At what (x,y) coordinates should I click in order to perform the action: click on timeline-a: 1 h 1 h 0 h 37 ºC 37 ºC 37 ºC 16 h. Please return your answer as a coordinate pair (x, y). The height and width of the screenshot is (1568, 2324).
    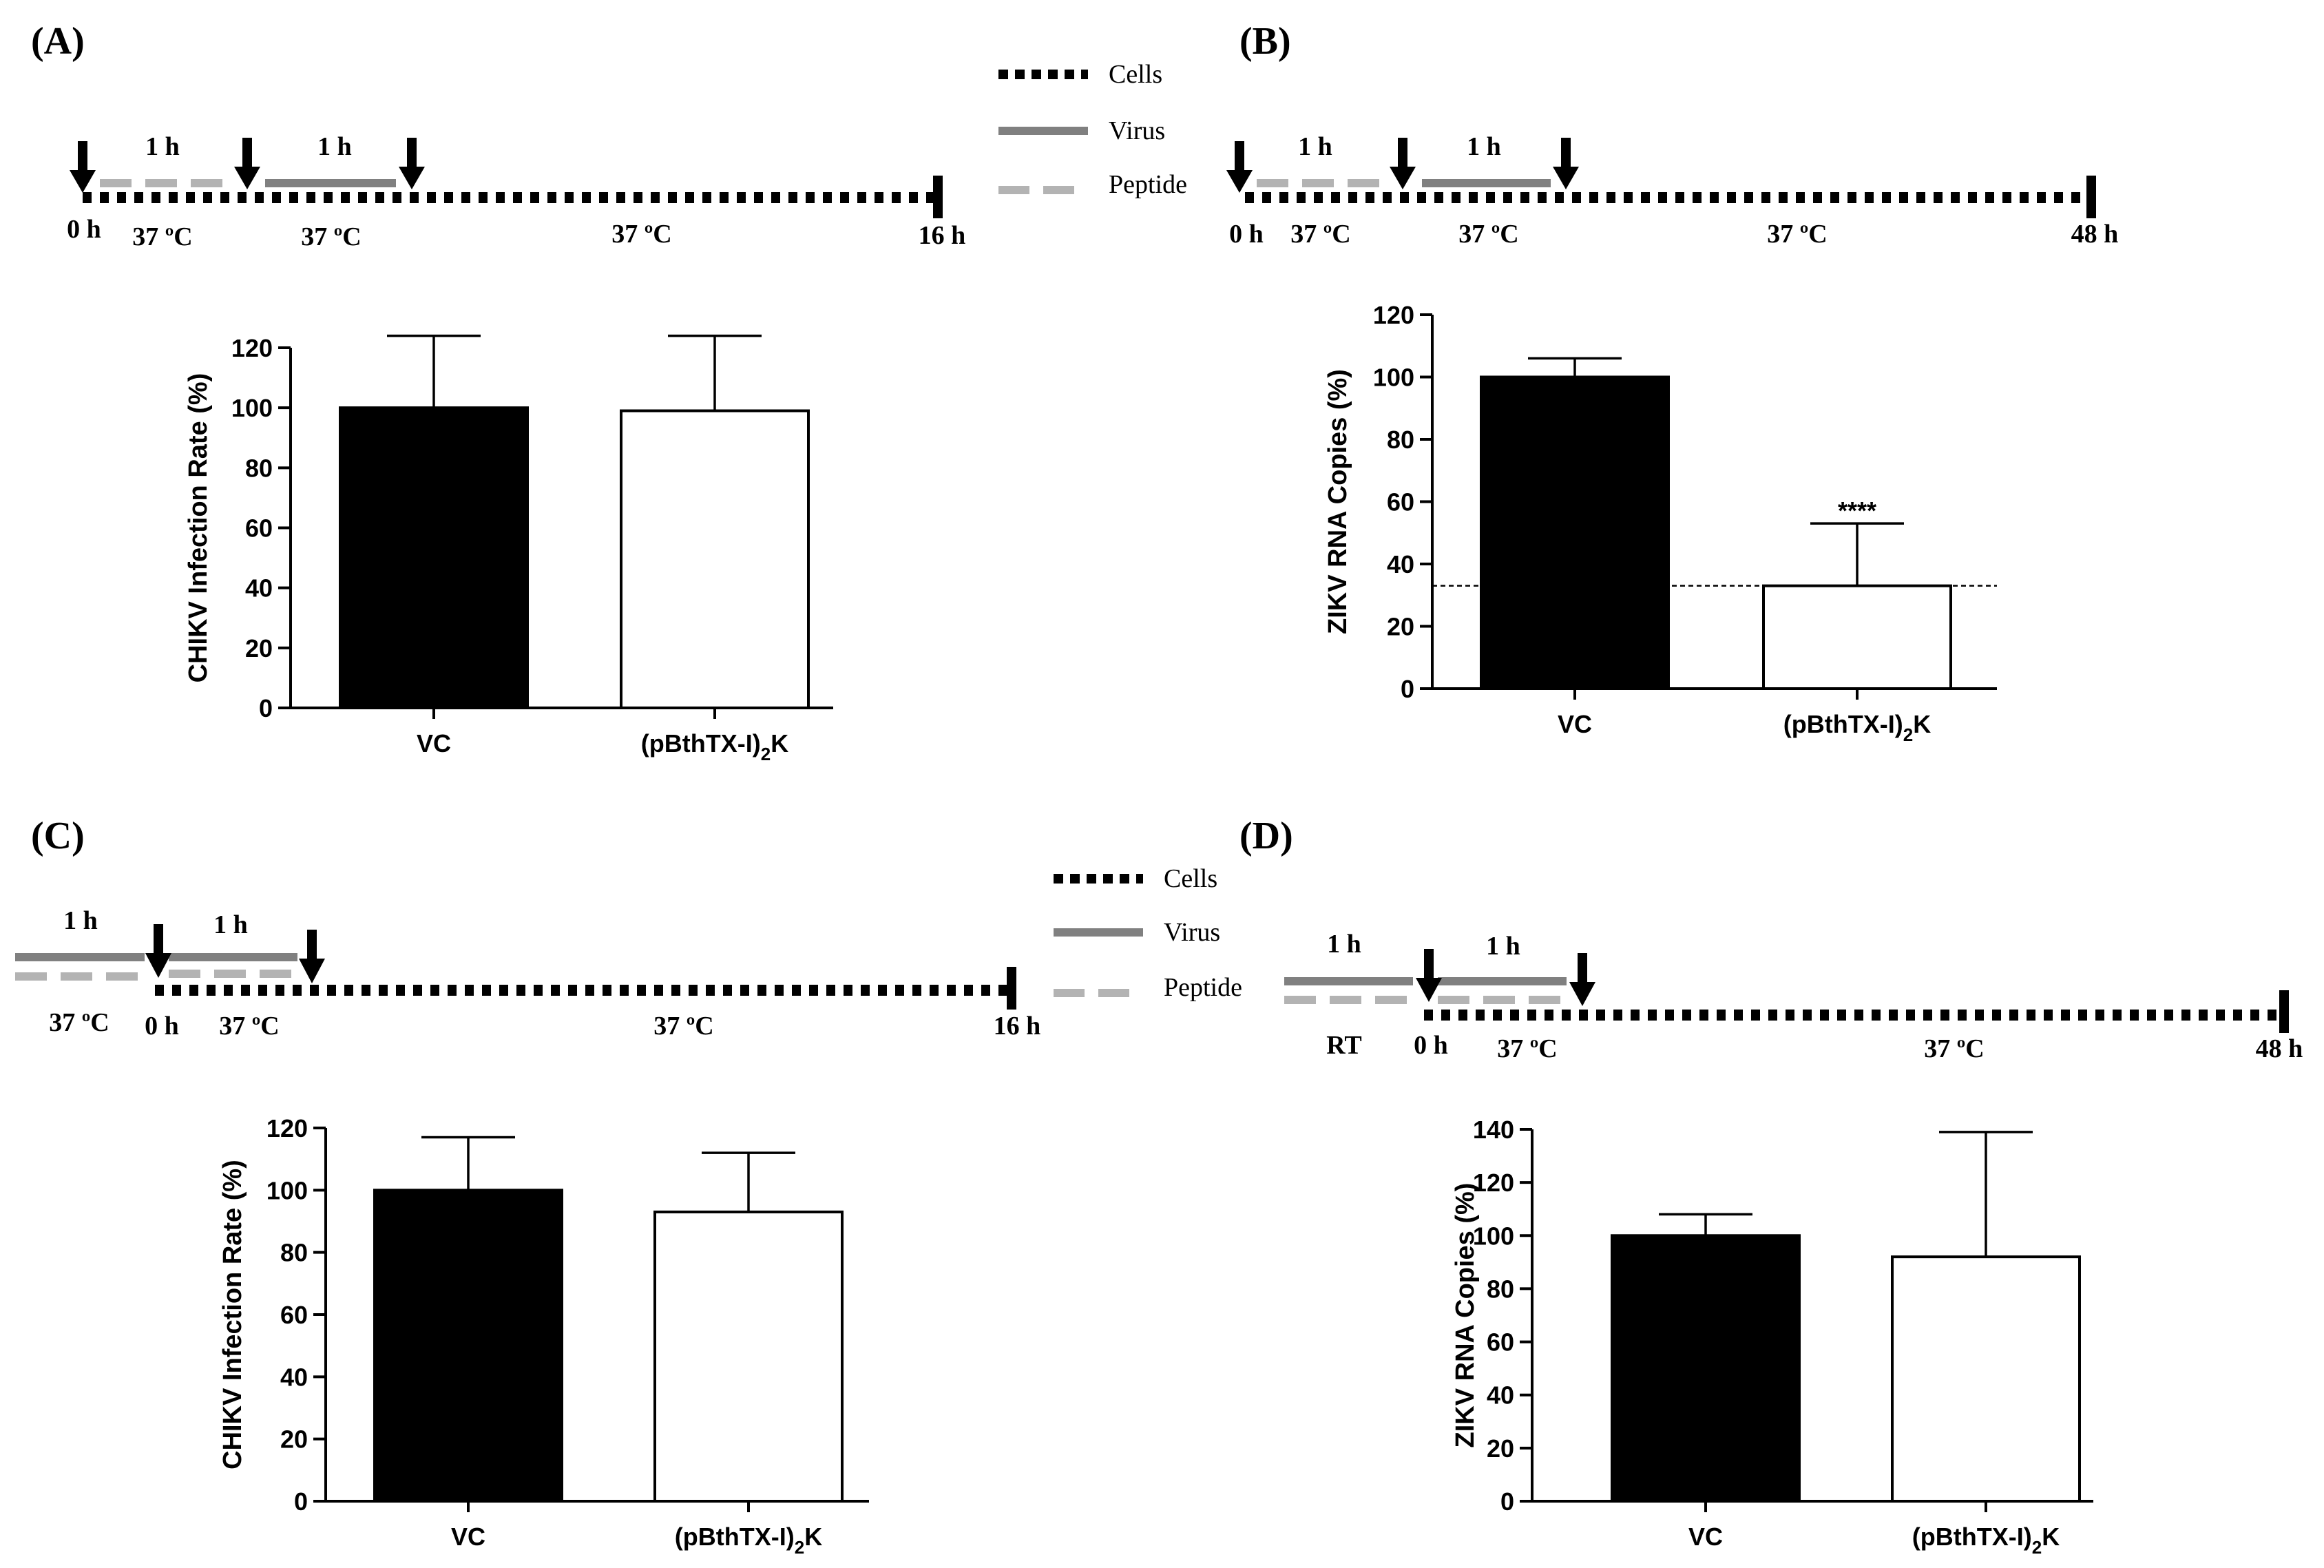
    Looking at the image, I should click on (516, 191).